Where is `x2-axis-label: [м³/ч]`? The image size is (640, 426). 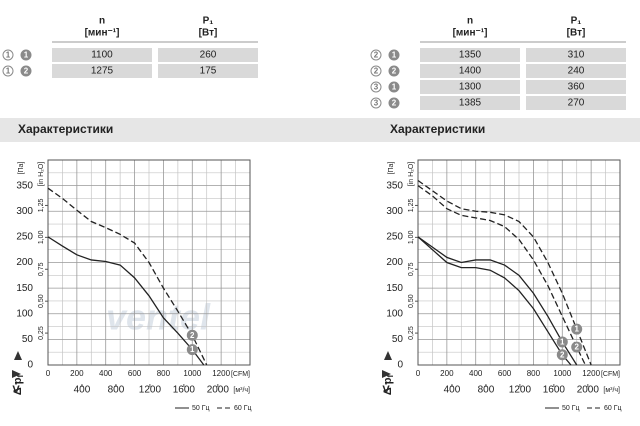 x2-axis-label: [м³/ч] is located at coordinates (241, 390).